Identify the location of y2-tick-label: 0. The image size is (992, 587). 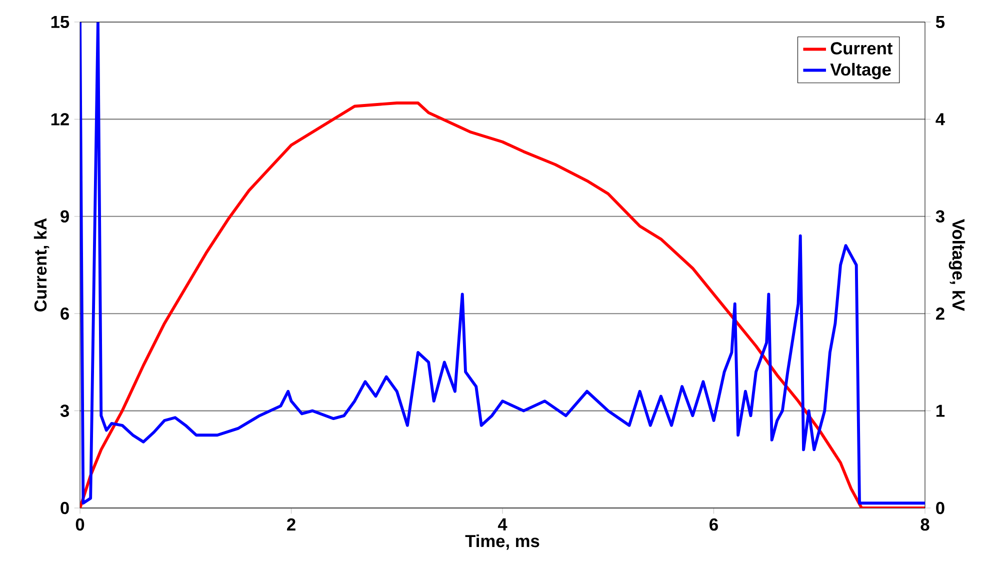
(940, 508).